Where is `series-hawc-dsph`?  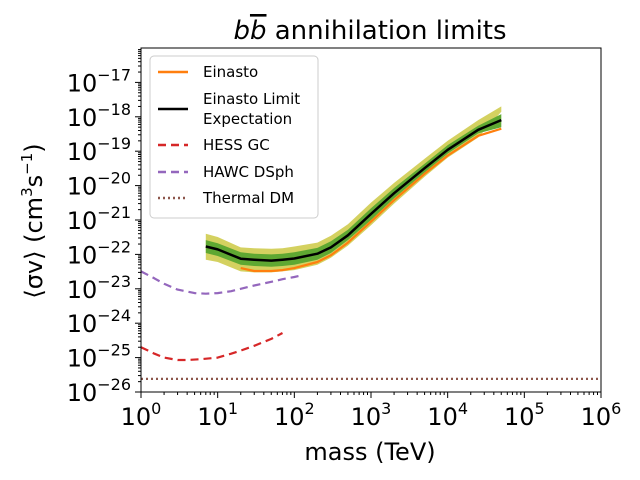 series-hawc-dsph is located at coordinates (220, 282).